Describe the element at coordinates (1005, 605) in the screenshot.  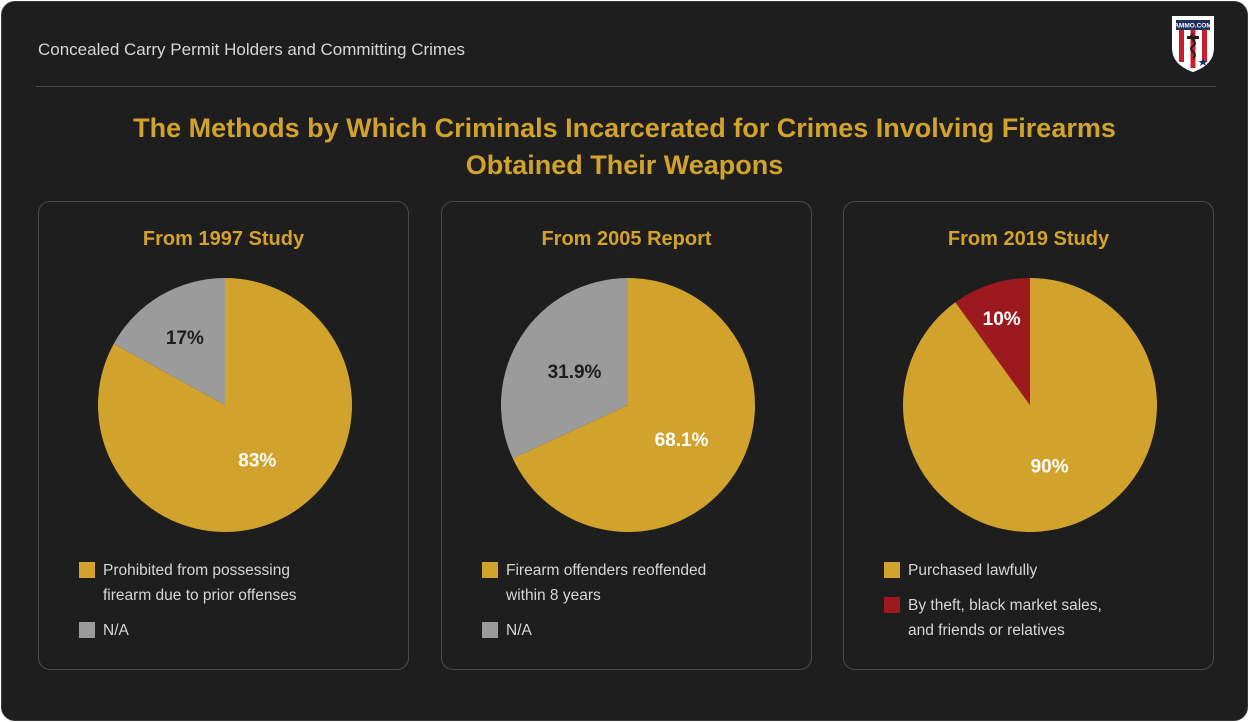
I see `legend-label: By theft, black market sales,` at that location.